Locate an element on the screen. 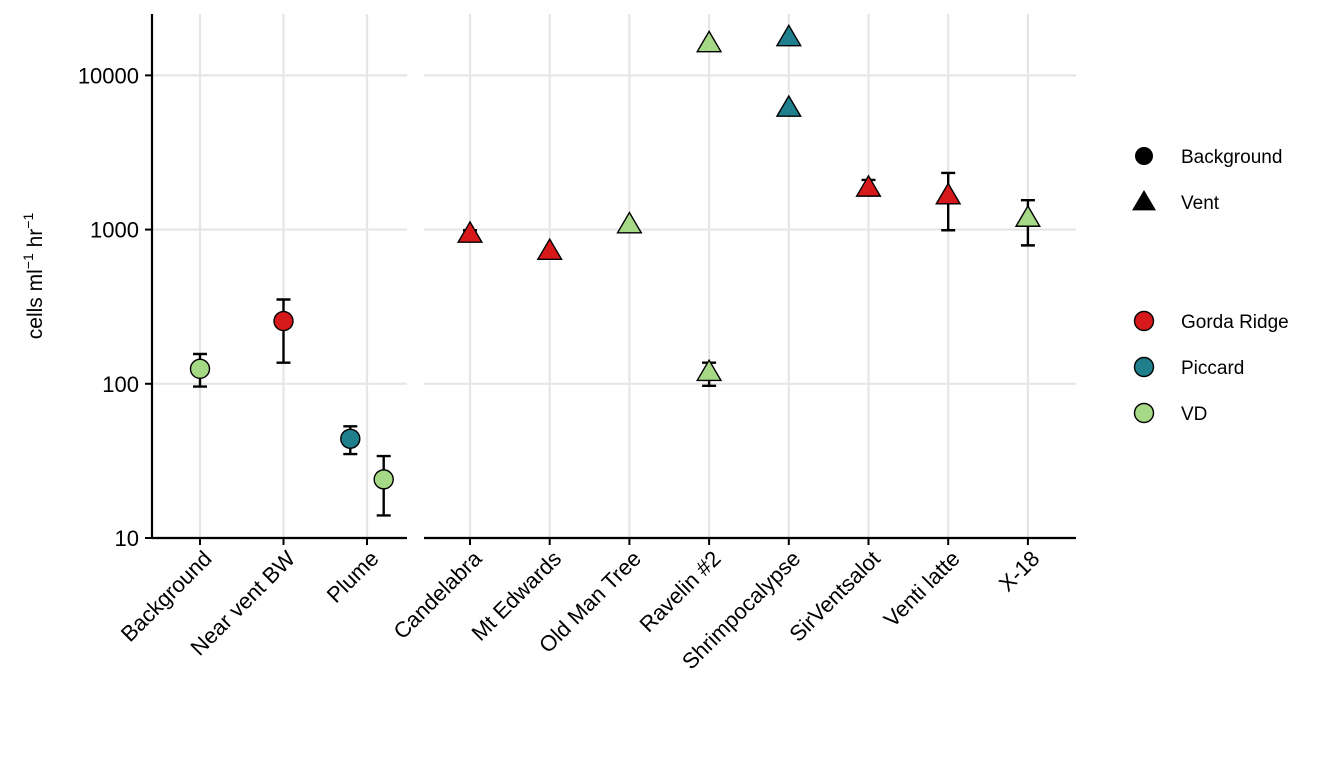 This screenshot has height=768, width=1344. y-tick-label: 1000 is located at coordinates (114, 230).